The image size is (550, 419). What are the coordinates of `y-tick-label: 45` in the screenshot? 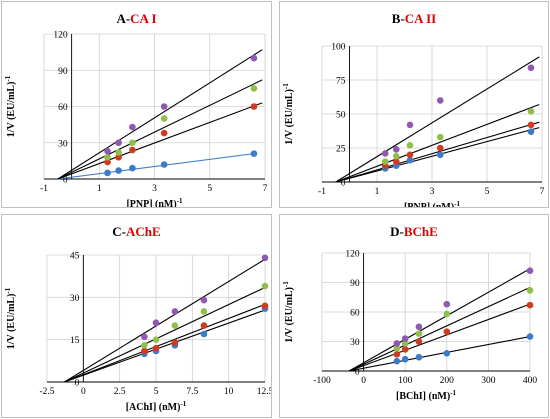 It's located at (75, 257).